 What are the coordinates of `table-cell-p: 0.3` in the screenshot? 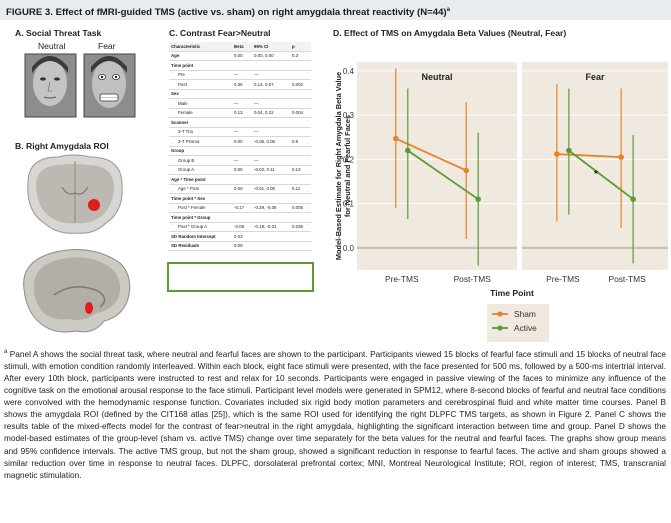 It's located at (300, 56).